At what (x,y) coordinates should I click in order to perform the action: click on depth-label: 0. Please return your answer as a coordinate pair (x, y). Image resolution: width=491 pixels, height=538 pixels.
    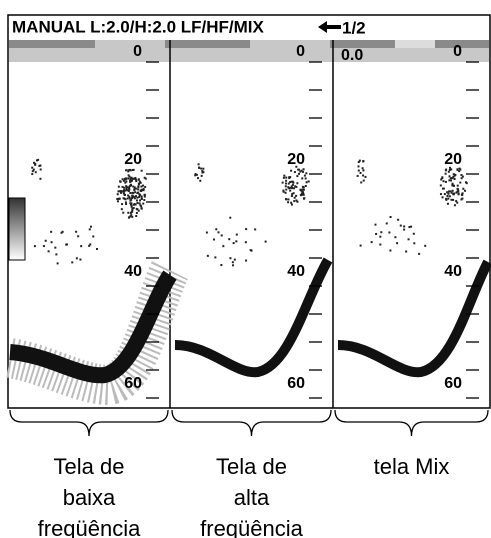
    Looking at the image, I should click on (137, 51).